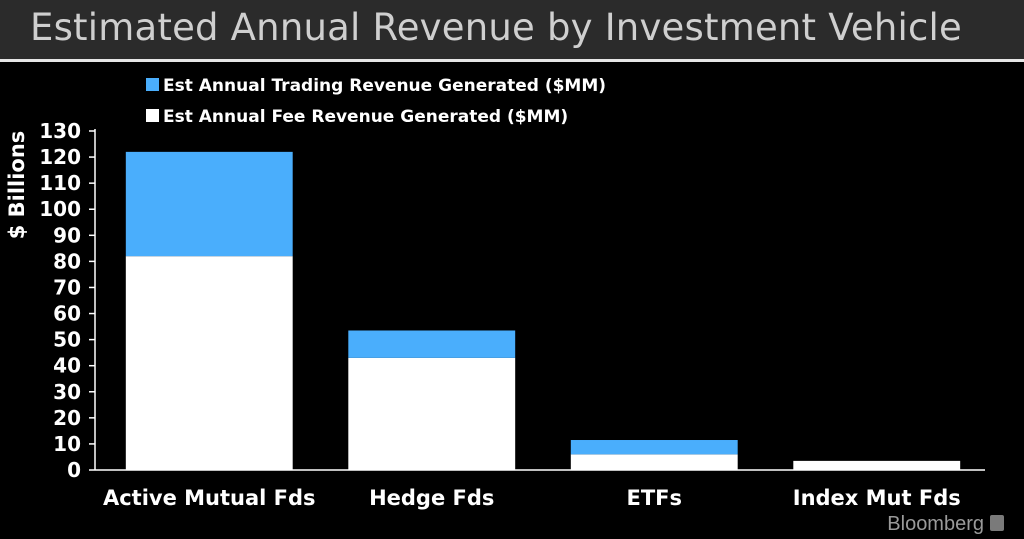 The image size is (1024, 539). I want to click on x-tick-label: Hedge Fds, so click(431, 498).